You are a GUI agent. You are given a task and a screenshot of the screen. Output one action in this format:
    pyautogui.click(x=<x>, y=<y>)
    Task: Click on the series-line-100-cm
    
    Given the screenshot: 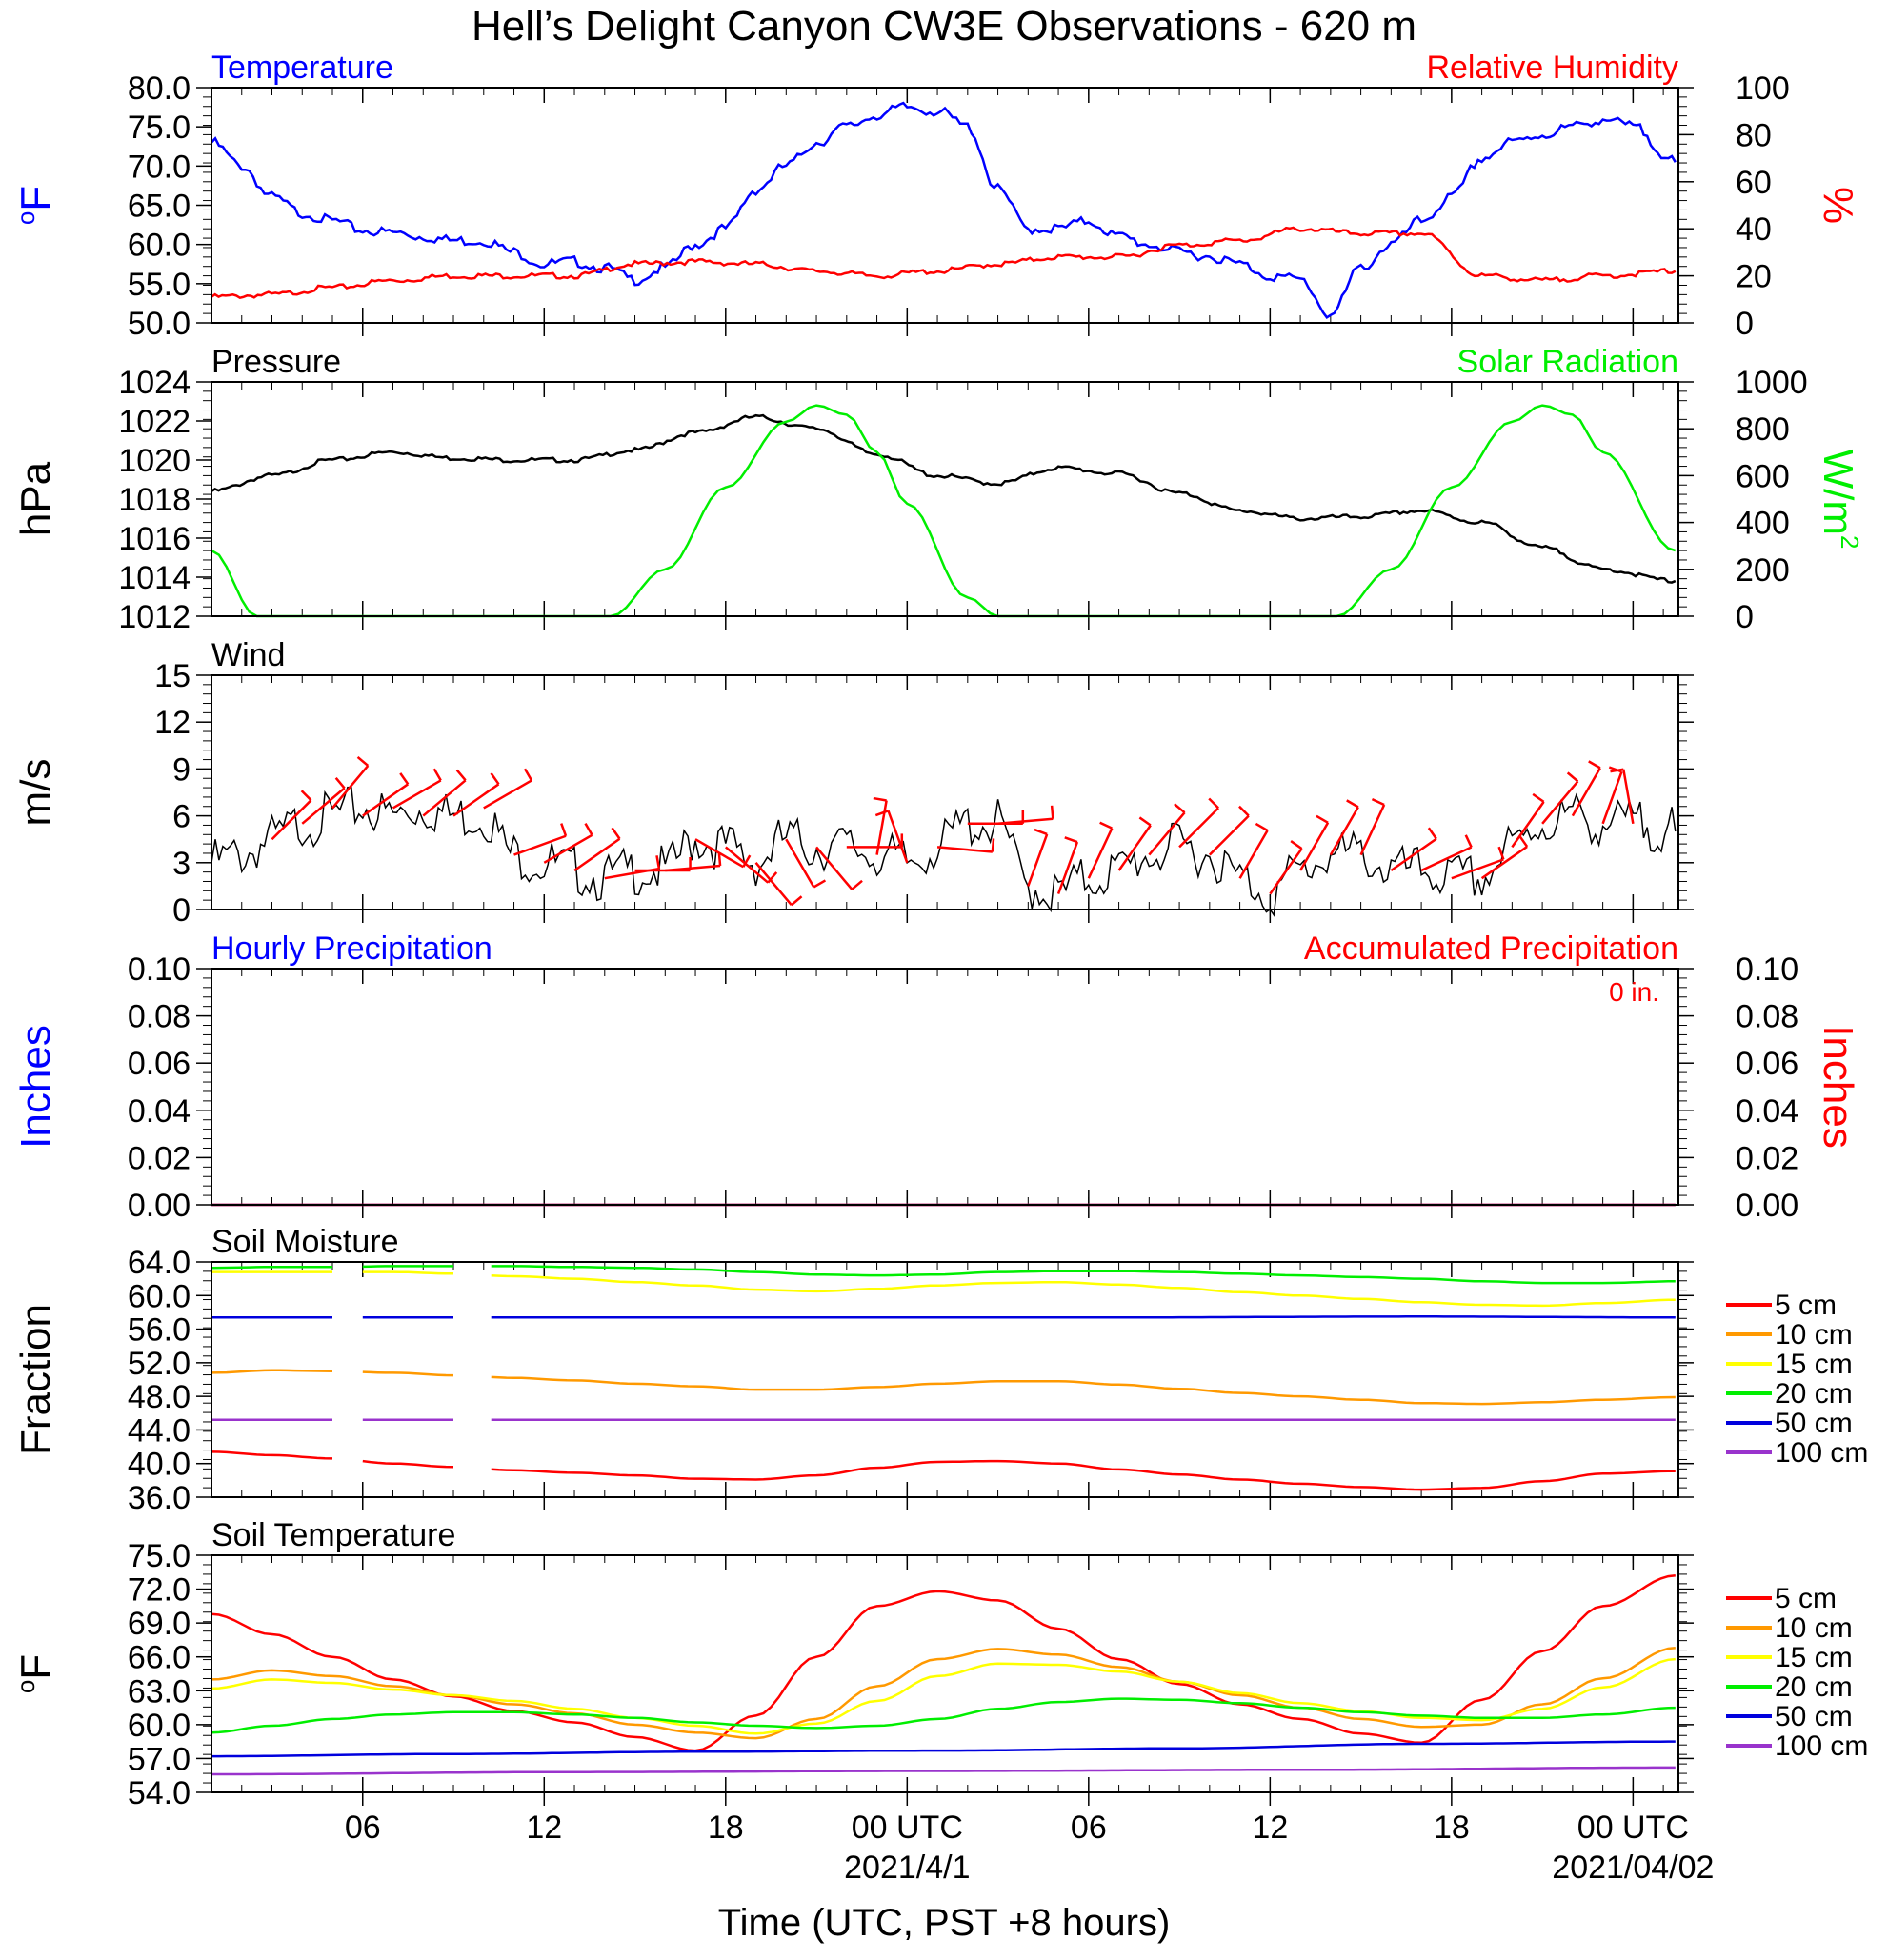 What is the action you would take?
    pyautogui.click(x=943, y=1771)
    